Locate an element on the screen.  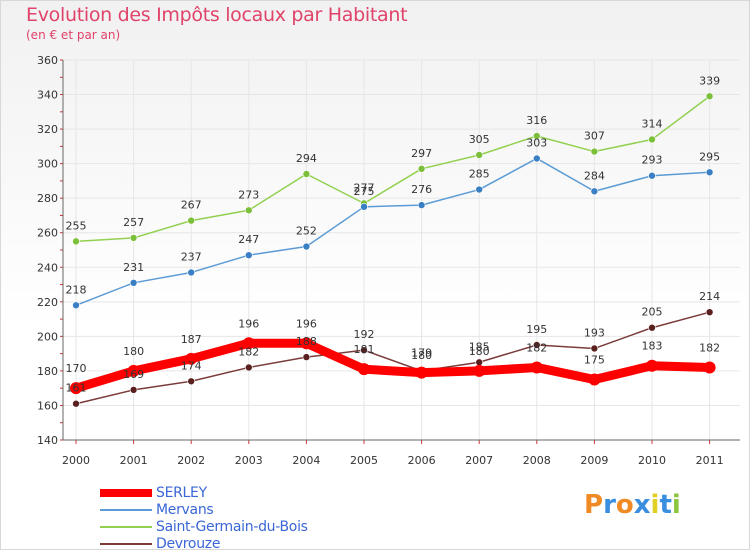
y-tick-label: 360 is located at coordinates (47, 60).